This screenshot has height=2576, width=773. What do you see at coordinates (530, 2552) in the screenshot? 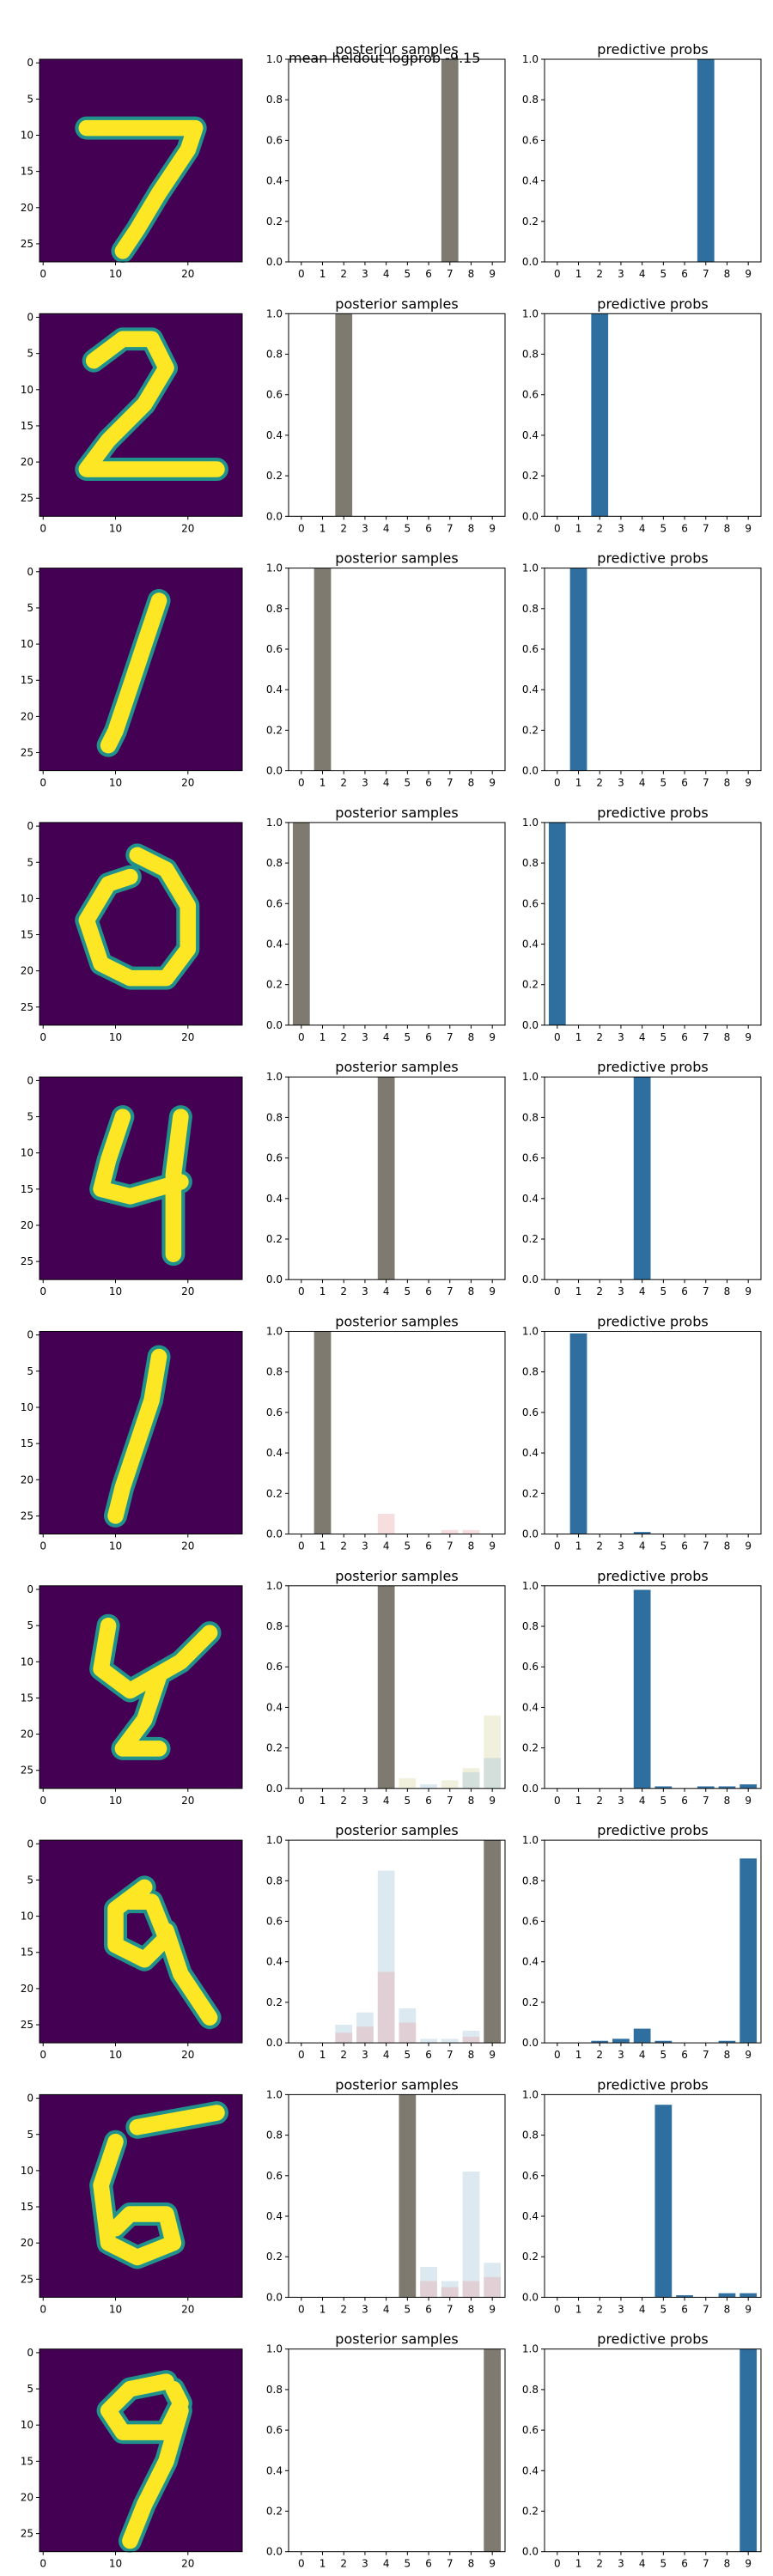
I see `predictive-y-tick-label: 0.0` at bounding box center [530, 2552].